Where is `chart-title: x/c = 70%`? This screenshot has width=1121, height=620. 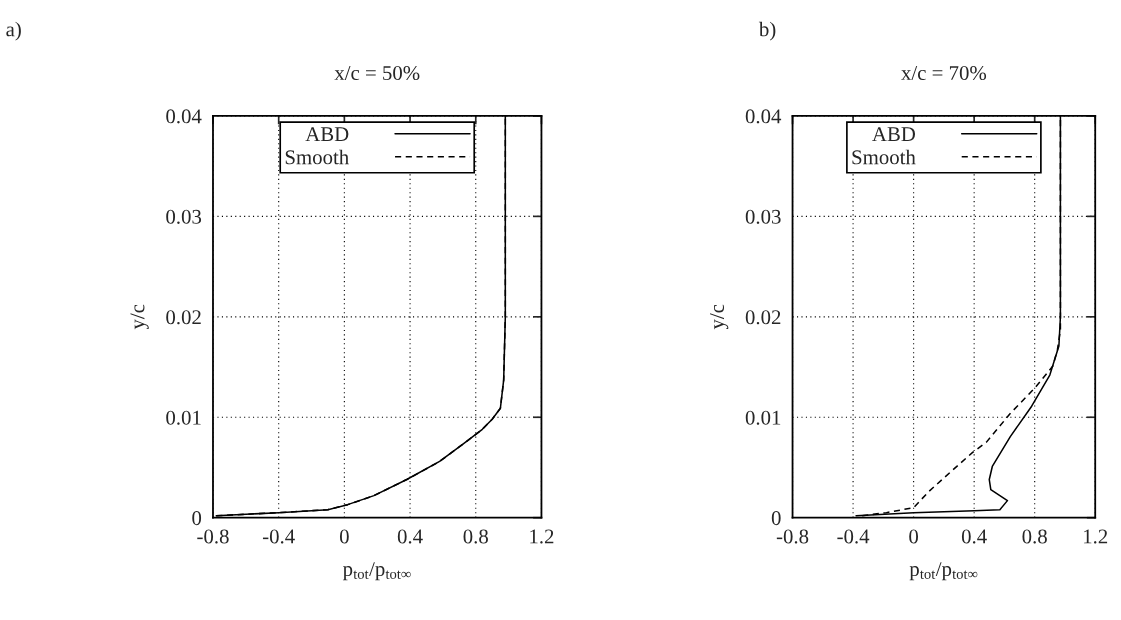
chart-title: x/c = 70% is located at coordinates (944, 73).